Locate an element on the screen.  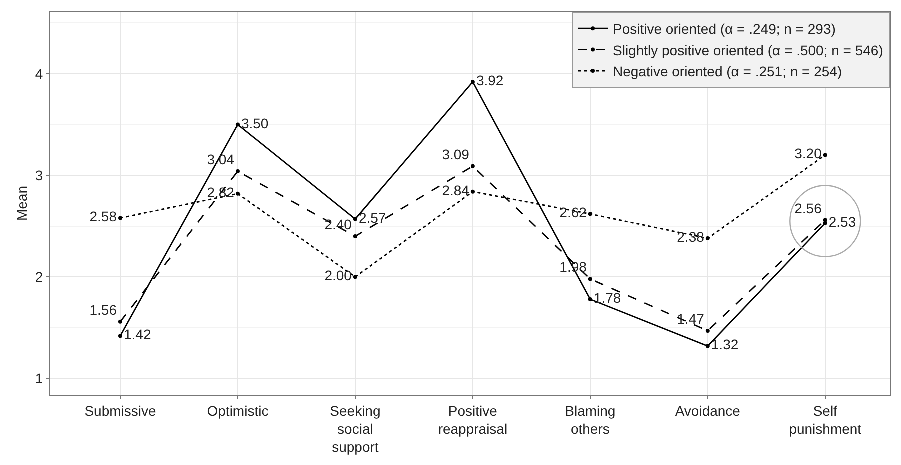
x-tick-label: Submissive is located at coordinates (120, 410).